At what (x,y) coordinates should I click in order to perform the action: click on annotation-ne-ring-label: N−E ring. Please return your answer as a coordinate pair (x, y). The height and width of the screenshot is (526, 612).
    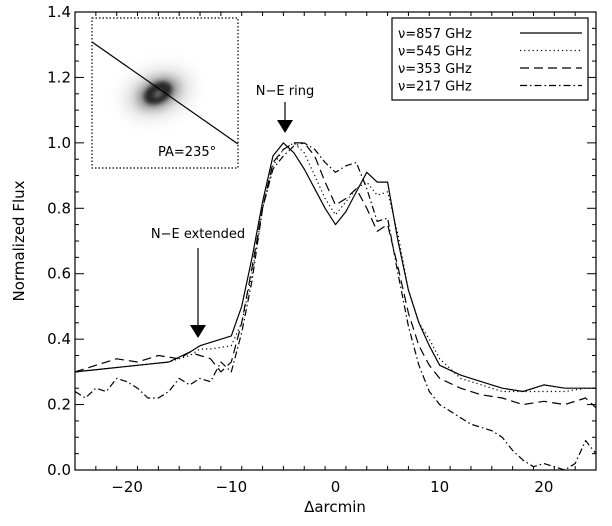
    Looking at the image, I should click on (285, 91).